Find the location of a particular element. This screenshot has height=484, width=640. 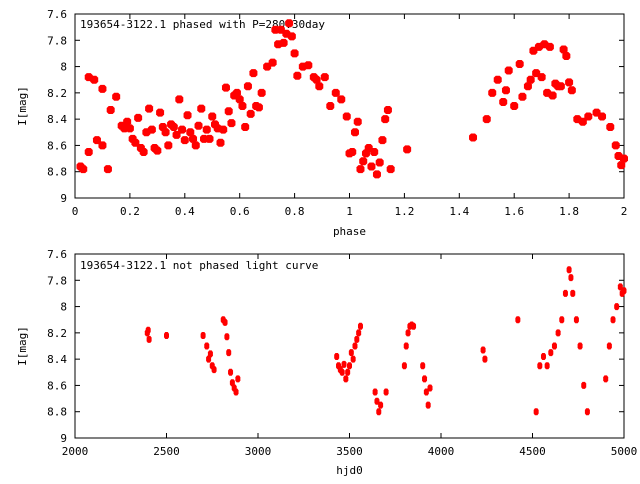

unphased-x-tick-label: 4000 is located at coordinates (441, 451).